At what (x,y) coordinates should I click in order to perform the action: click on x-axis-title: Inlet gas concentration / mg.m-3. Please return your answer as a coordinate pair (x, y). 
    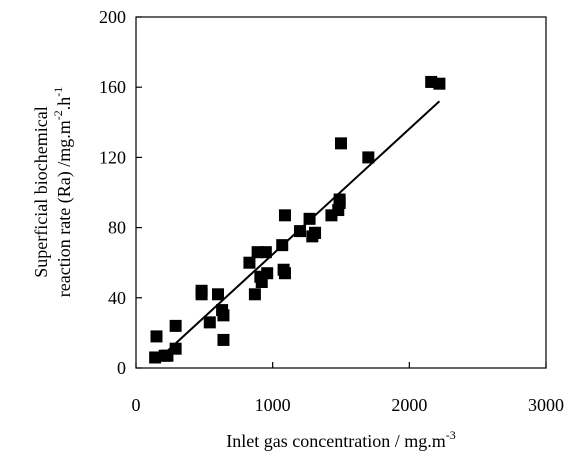
    Looking at the image, I should click on (340, 439).